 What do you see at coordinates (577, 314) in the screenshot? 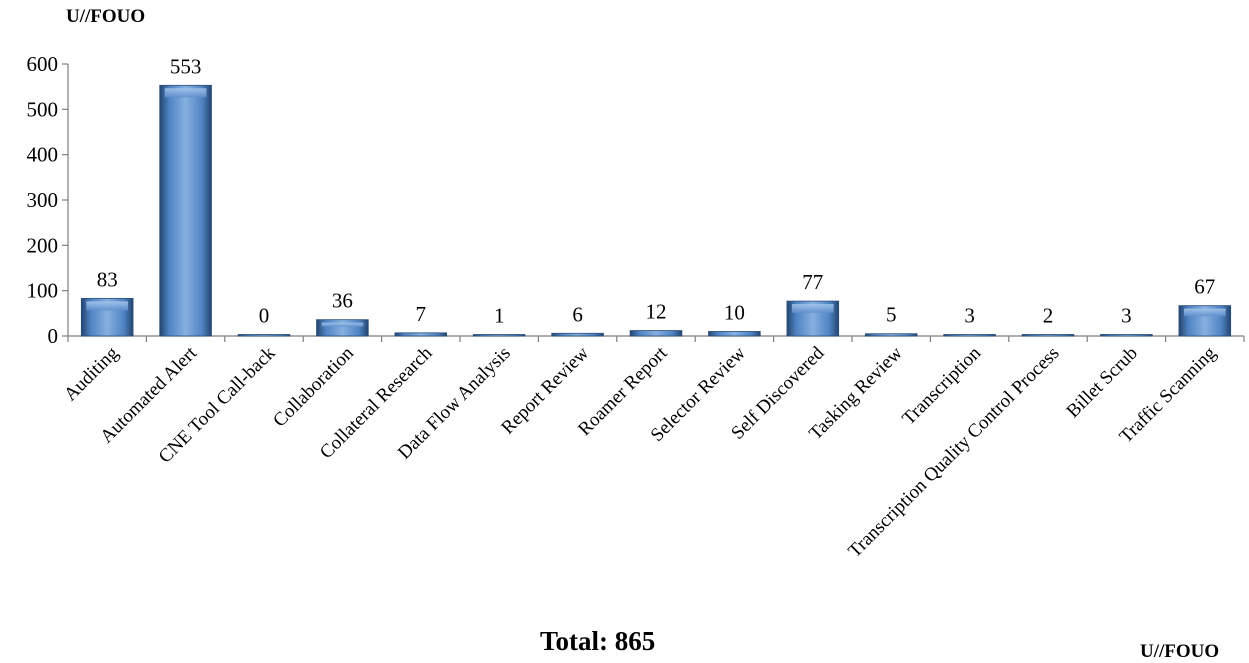
I see `data-label: 6` at bounding box center [577, 314].